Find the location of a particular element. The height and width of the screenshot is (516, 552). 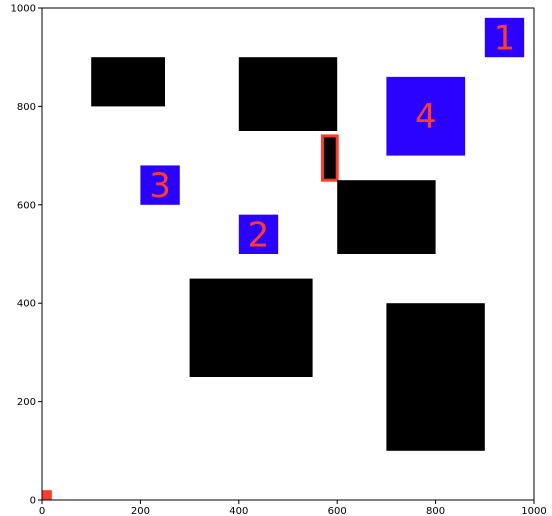

goal-1-label: 1 is located at coordinates (505, 39).